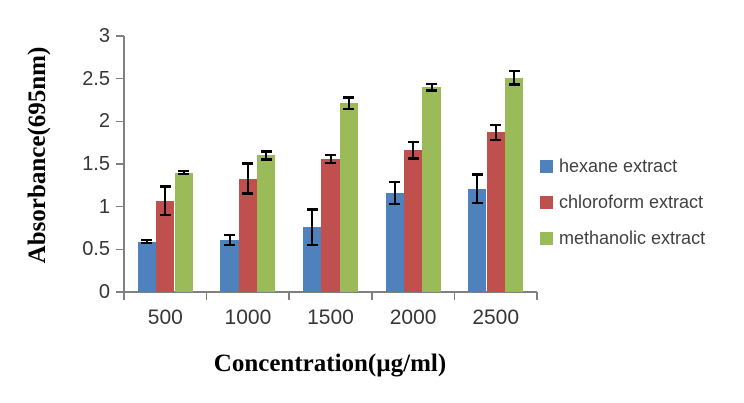  I want to click on error-bar-chloroform-extract-2000, so click(413, 150).